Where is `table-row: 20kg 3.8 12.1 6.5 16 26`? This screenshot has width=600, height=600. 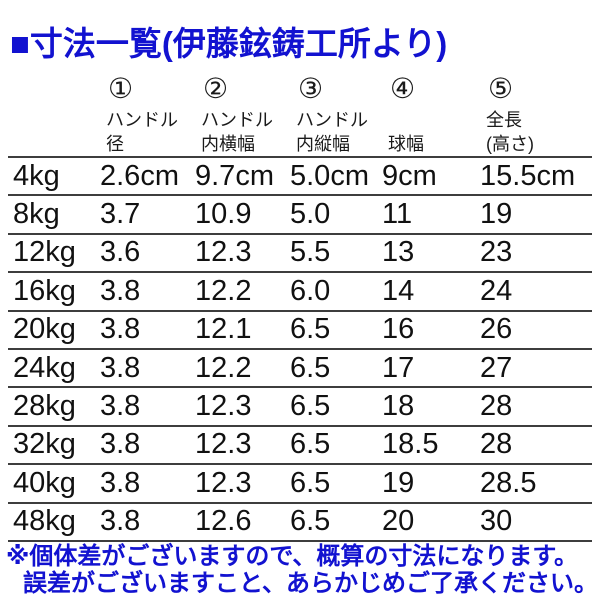 table-row: 20kg 3.8 12.1 6.5 16 26 is located at coordinates (300, 331).